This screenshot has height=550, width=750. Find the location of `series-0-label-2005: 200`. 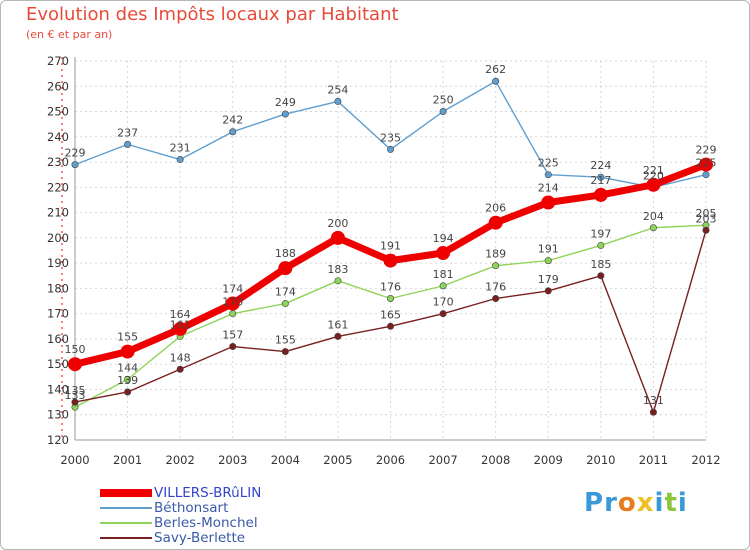

series-0-label-2005: 200 is located at coordinates (337, 223).